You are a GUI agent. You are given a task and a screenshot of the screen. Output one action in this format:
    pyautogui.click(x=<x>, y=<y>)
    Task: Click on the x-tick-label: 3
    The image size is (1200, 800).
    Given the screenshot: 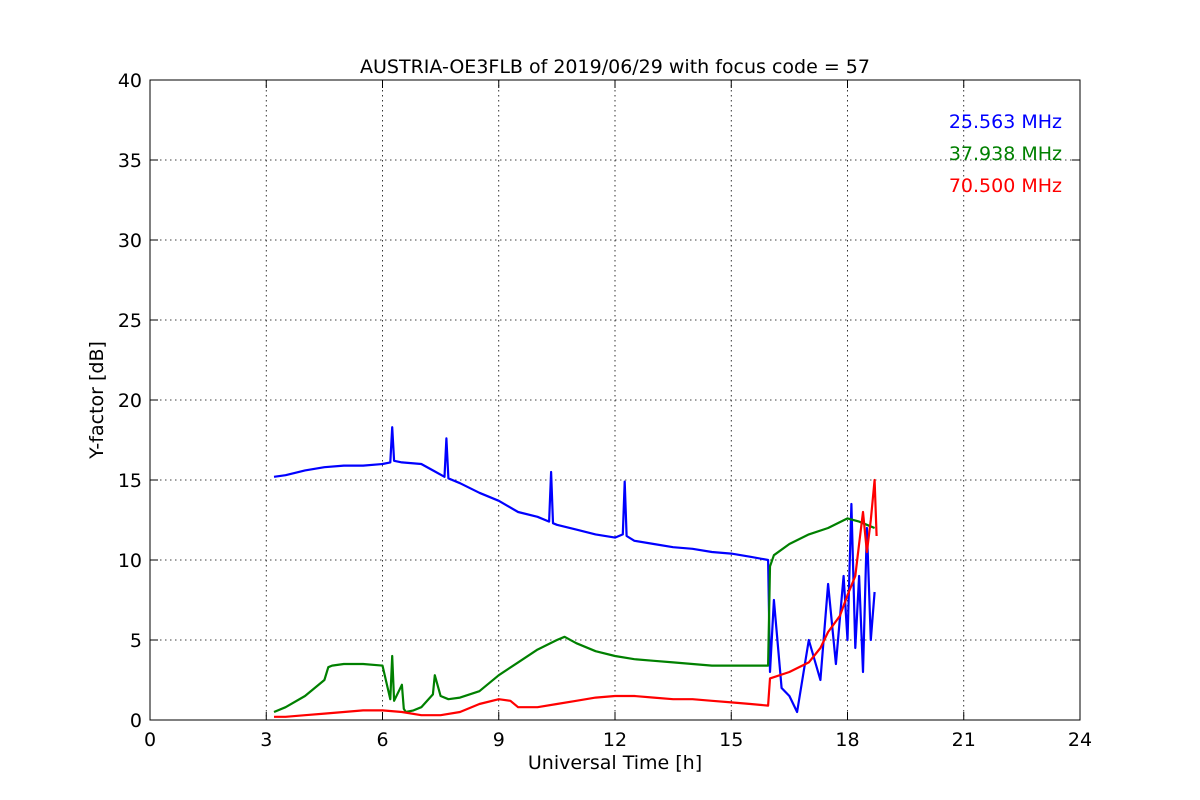 What is the action you would take?
    pyautogui.click(x=266, y=740)
    